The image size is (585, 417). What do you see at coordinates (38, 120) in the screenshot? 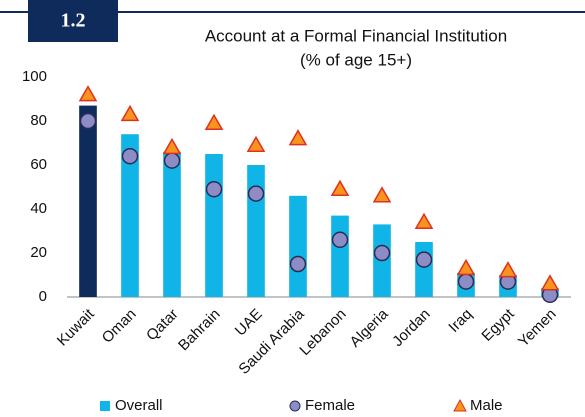
I see `y-tick-label: 80` at bounding box center [38, 120].